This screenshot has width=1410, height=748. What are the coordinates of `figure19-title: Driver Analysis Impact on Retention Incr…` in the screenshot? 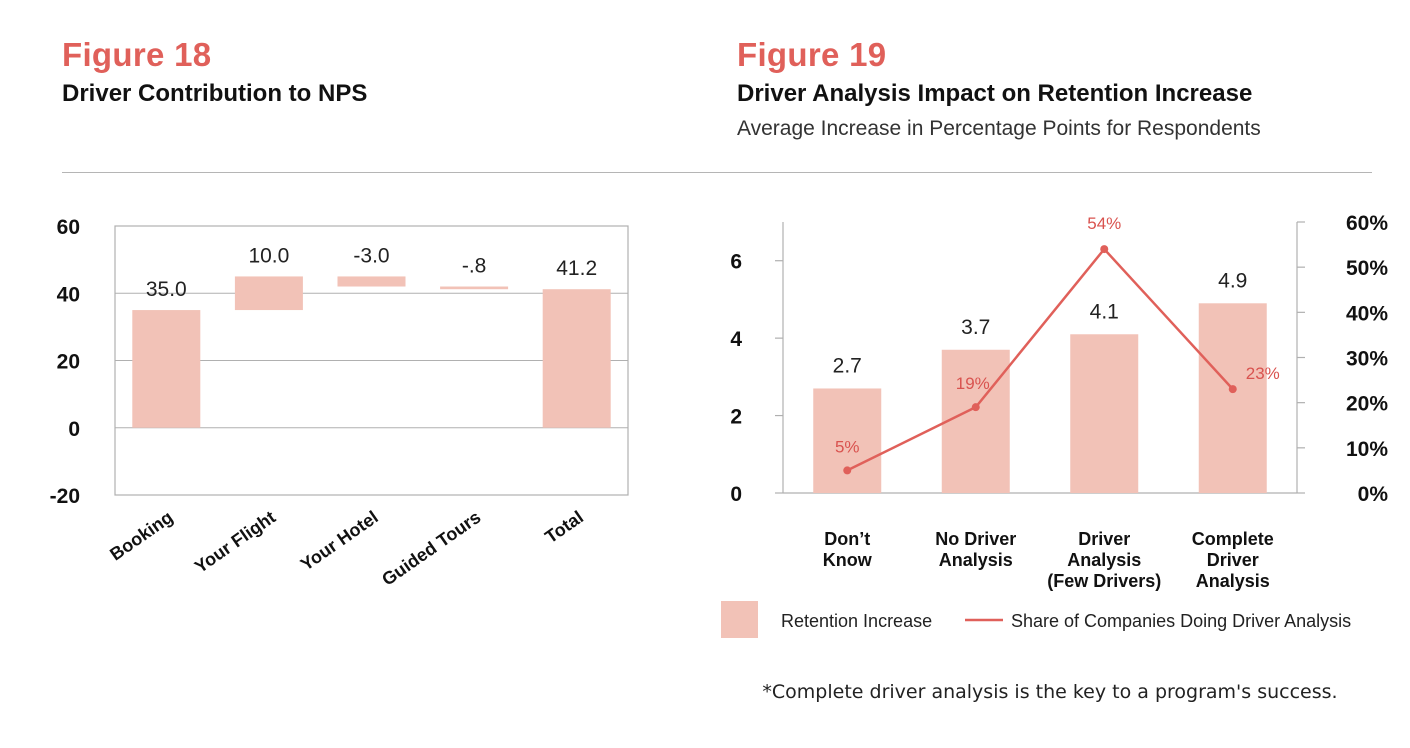 It's located at (995, 93).